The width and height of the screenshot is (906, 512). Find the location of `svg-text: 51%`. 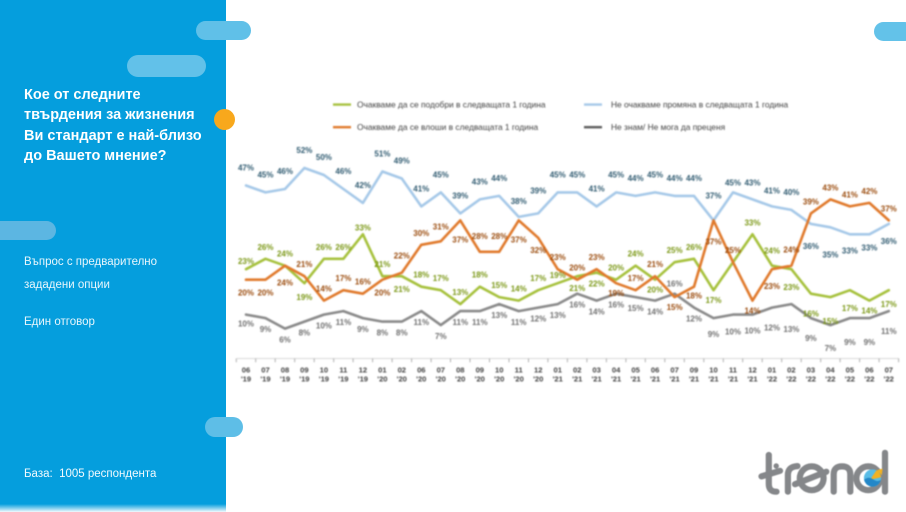

svg-text: 51% is located at coordinates (382, 154).